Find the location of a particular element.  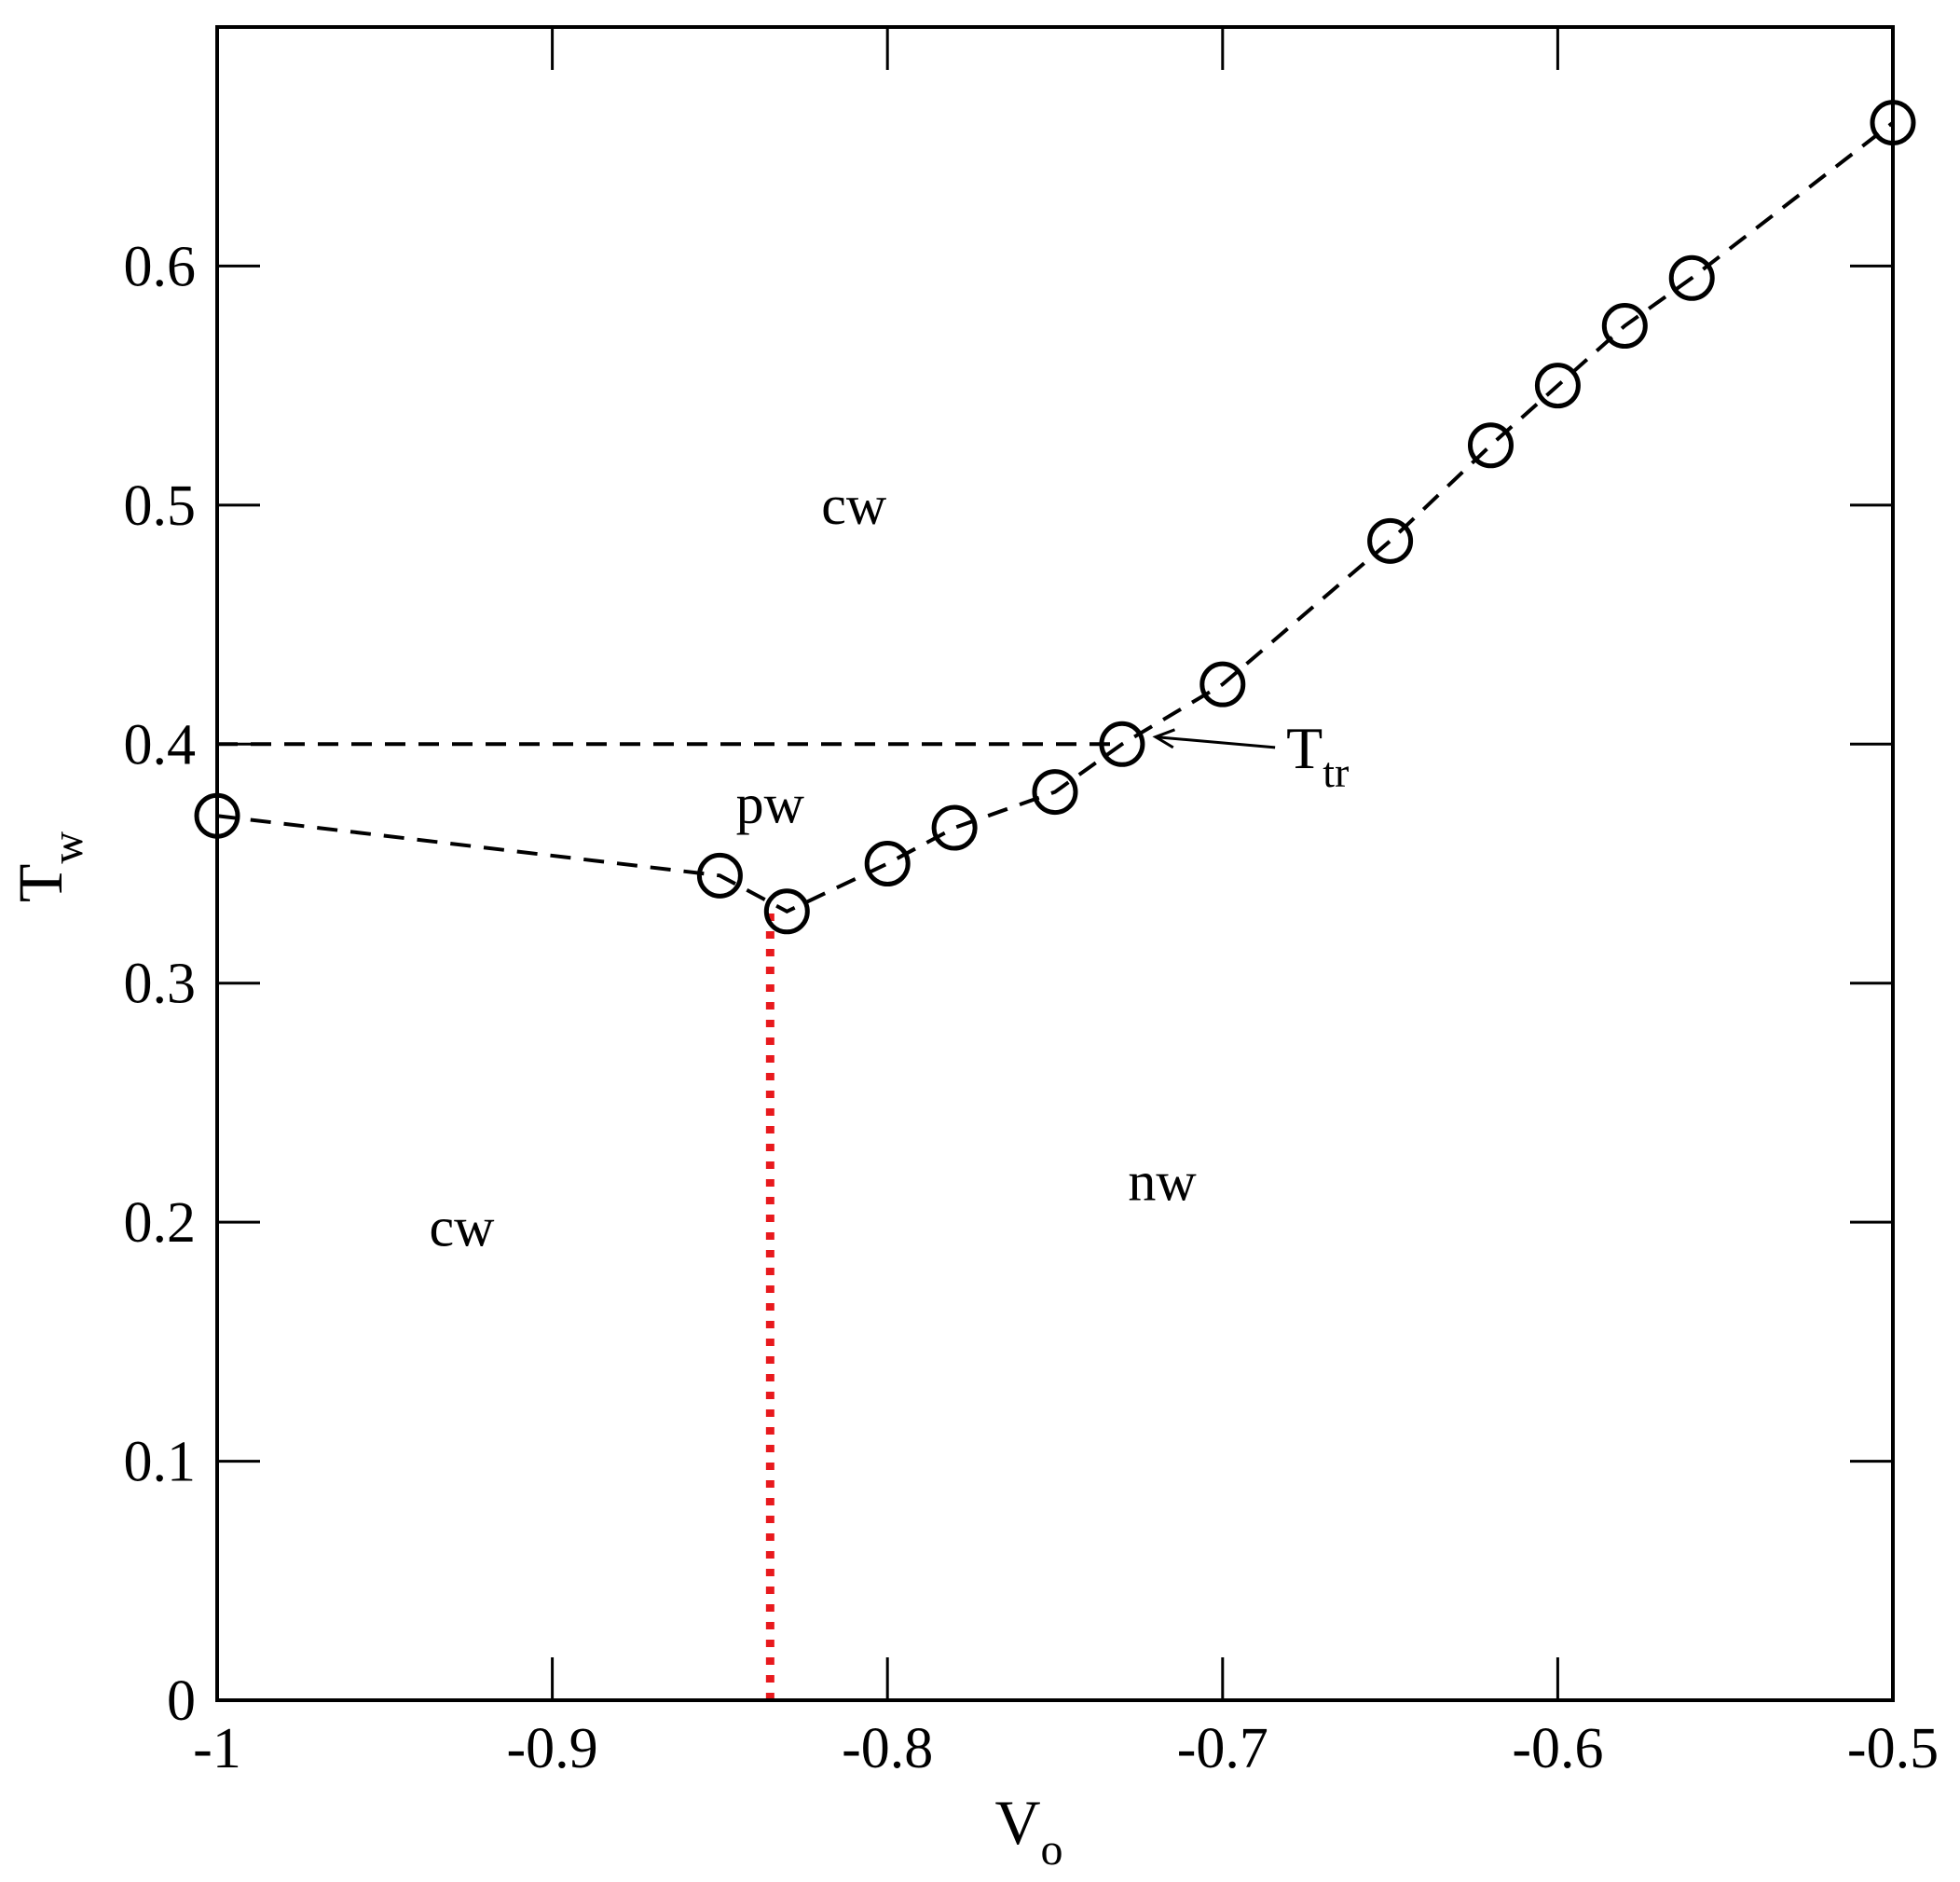

y-axis-title-main: T is located at coordinates (40, 884).